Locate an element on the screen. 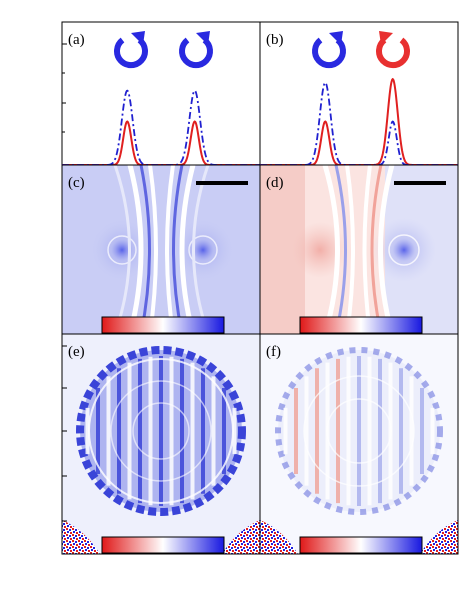  panel-b-frame is located at coordinates (359, 93).